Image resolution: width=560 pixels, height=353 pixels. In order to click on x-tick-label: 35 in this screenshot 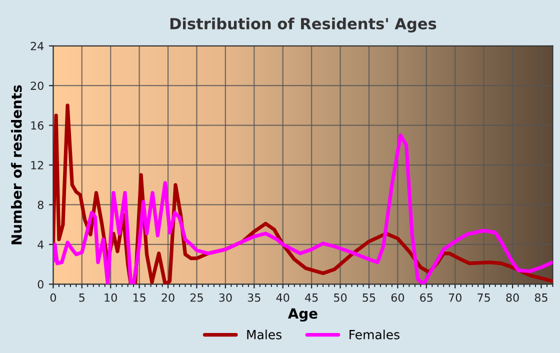, I will do `click(254, 297)`.